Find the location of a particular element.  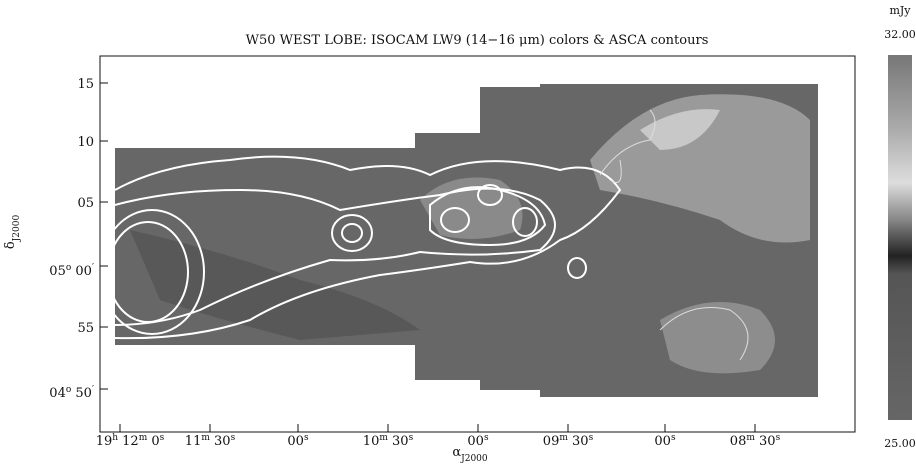

contours-thin is located at coordinates (674, 235).